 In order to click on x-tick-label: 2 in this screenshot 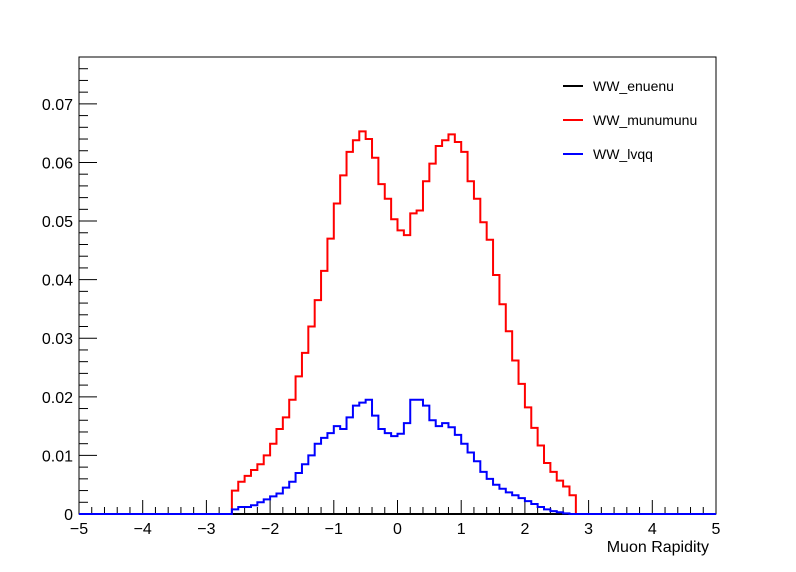, I will do `click(524, 529)`.